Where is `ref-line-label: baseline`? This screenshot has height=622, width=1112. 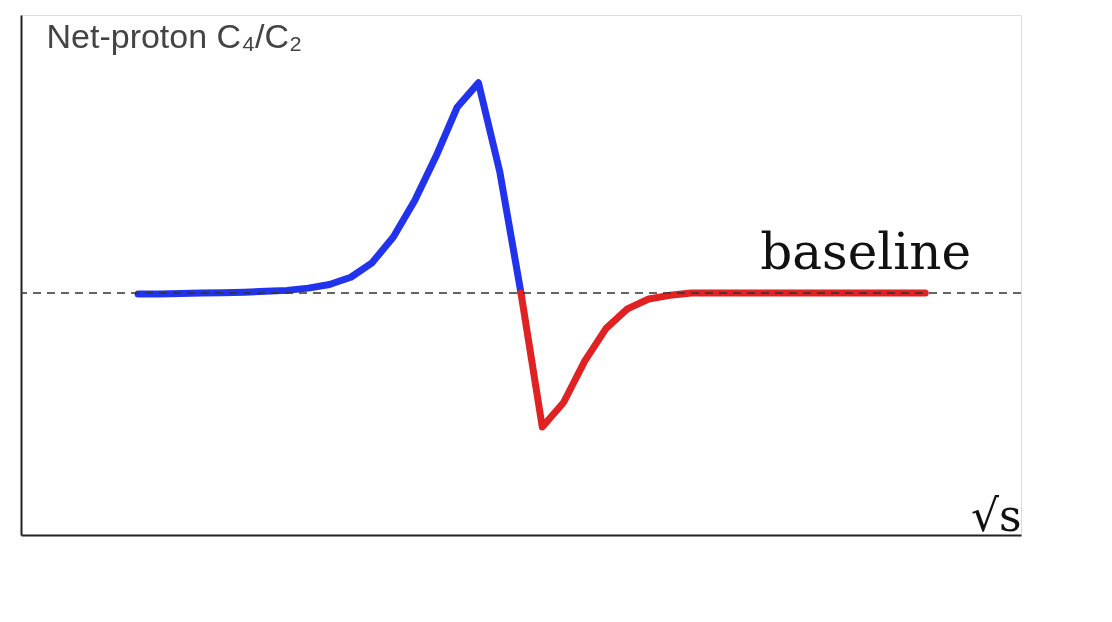
ref-line-label: baseline is located at coordinates (865, 252).